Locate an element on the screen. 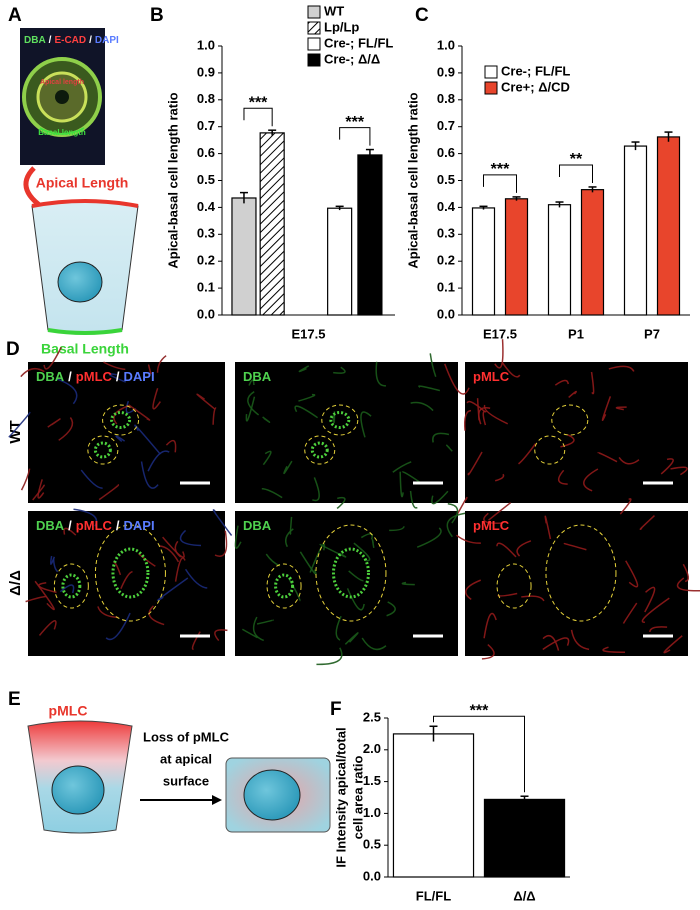  x-tick-label: FL/FL is located at coordinates (433, 895).